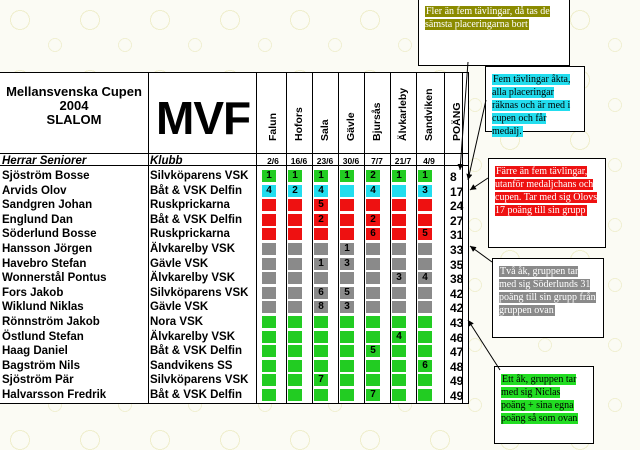  Describe the element at coordinates (234, 176) in the screenshot. I see `table-row: Sjöström Bosse Silvköparens VSK 1 1 1 1 2 1 1 8` at that location.